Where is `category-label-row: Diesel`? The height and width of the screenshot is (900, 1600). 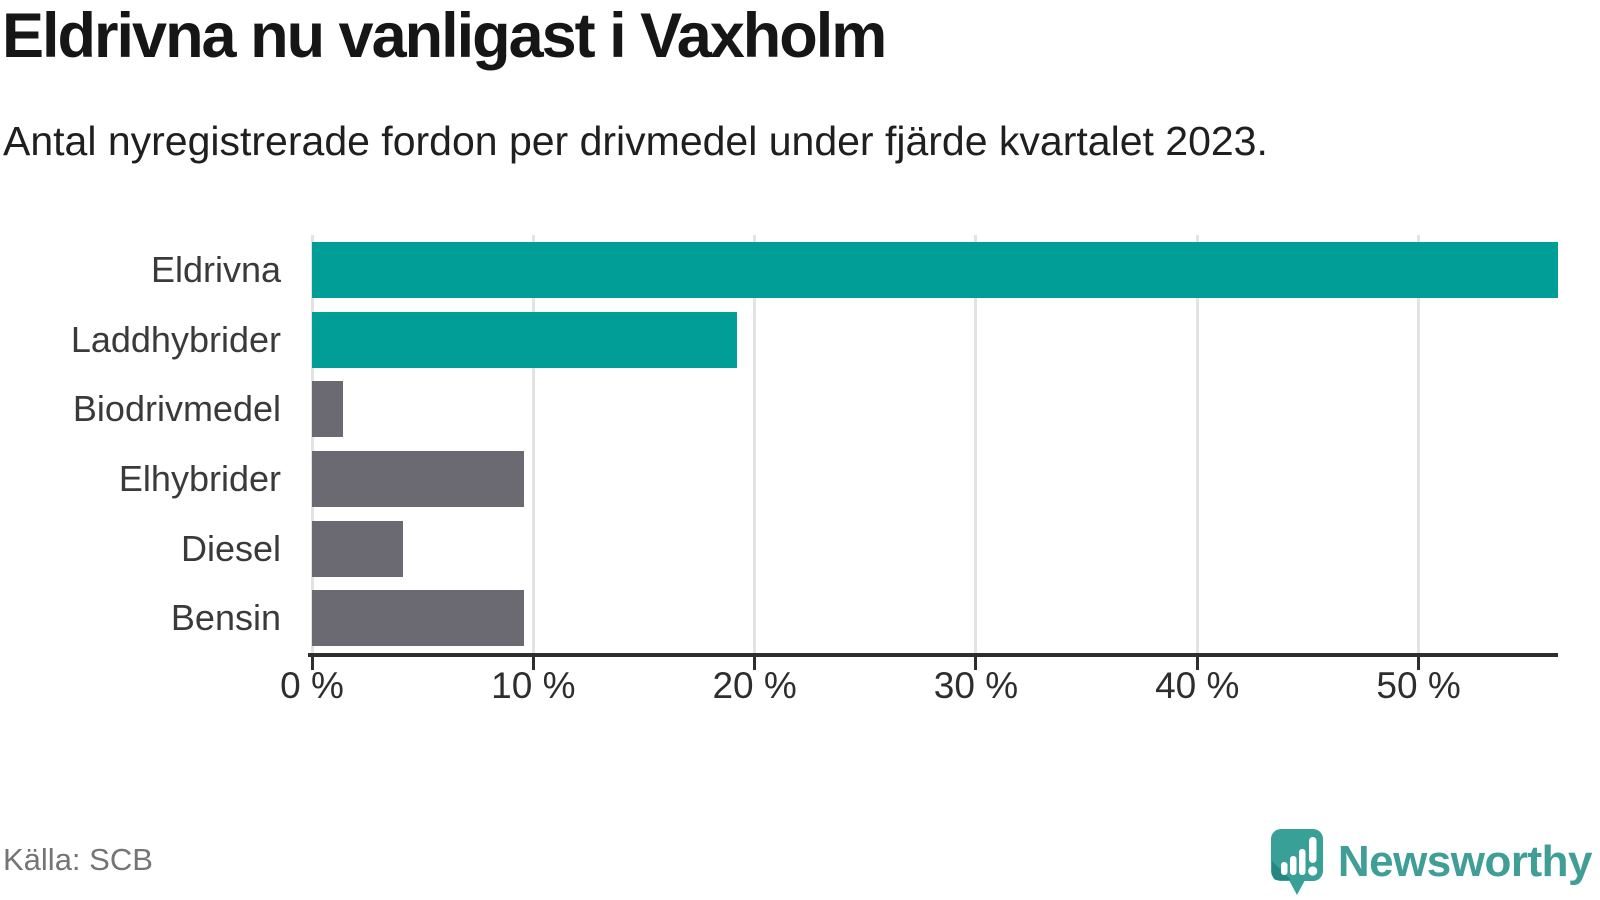
category-label-row: Diesel is located at coordinates (140, 549).